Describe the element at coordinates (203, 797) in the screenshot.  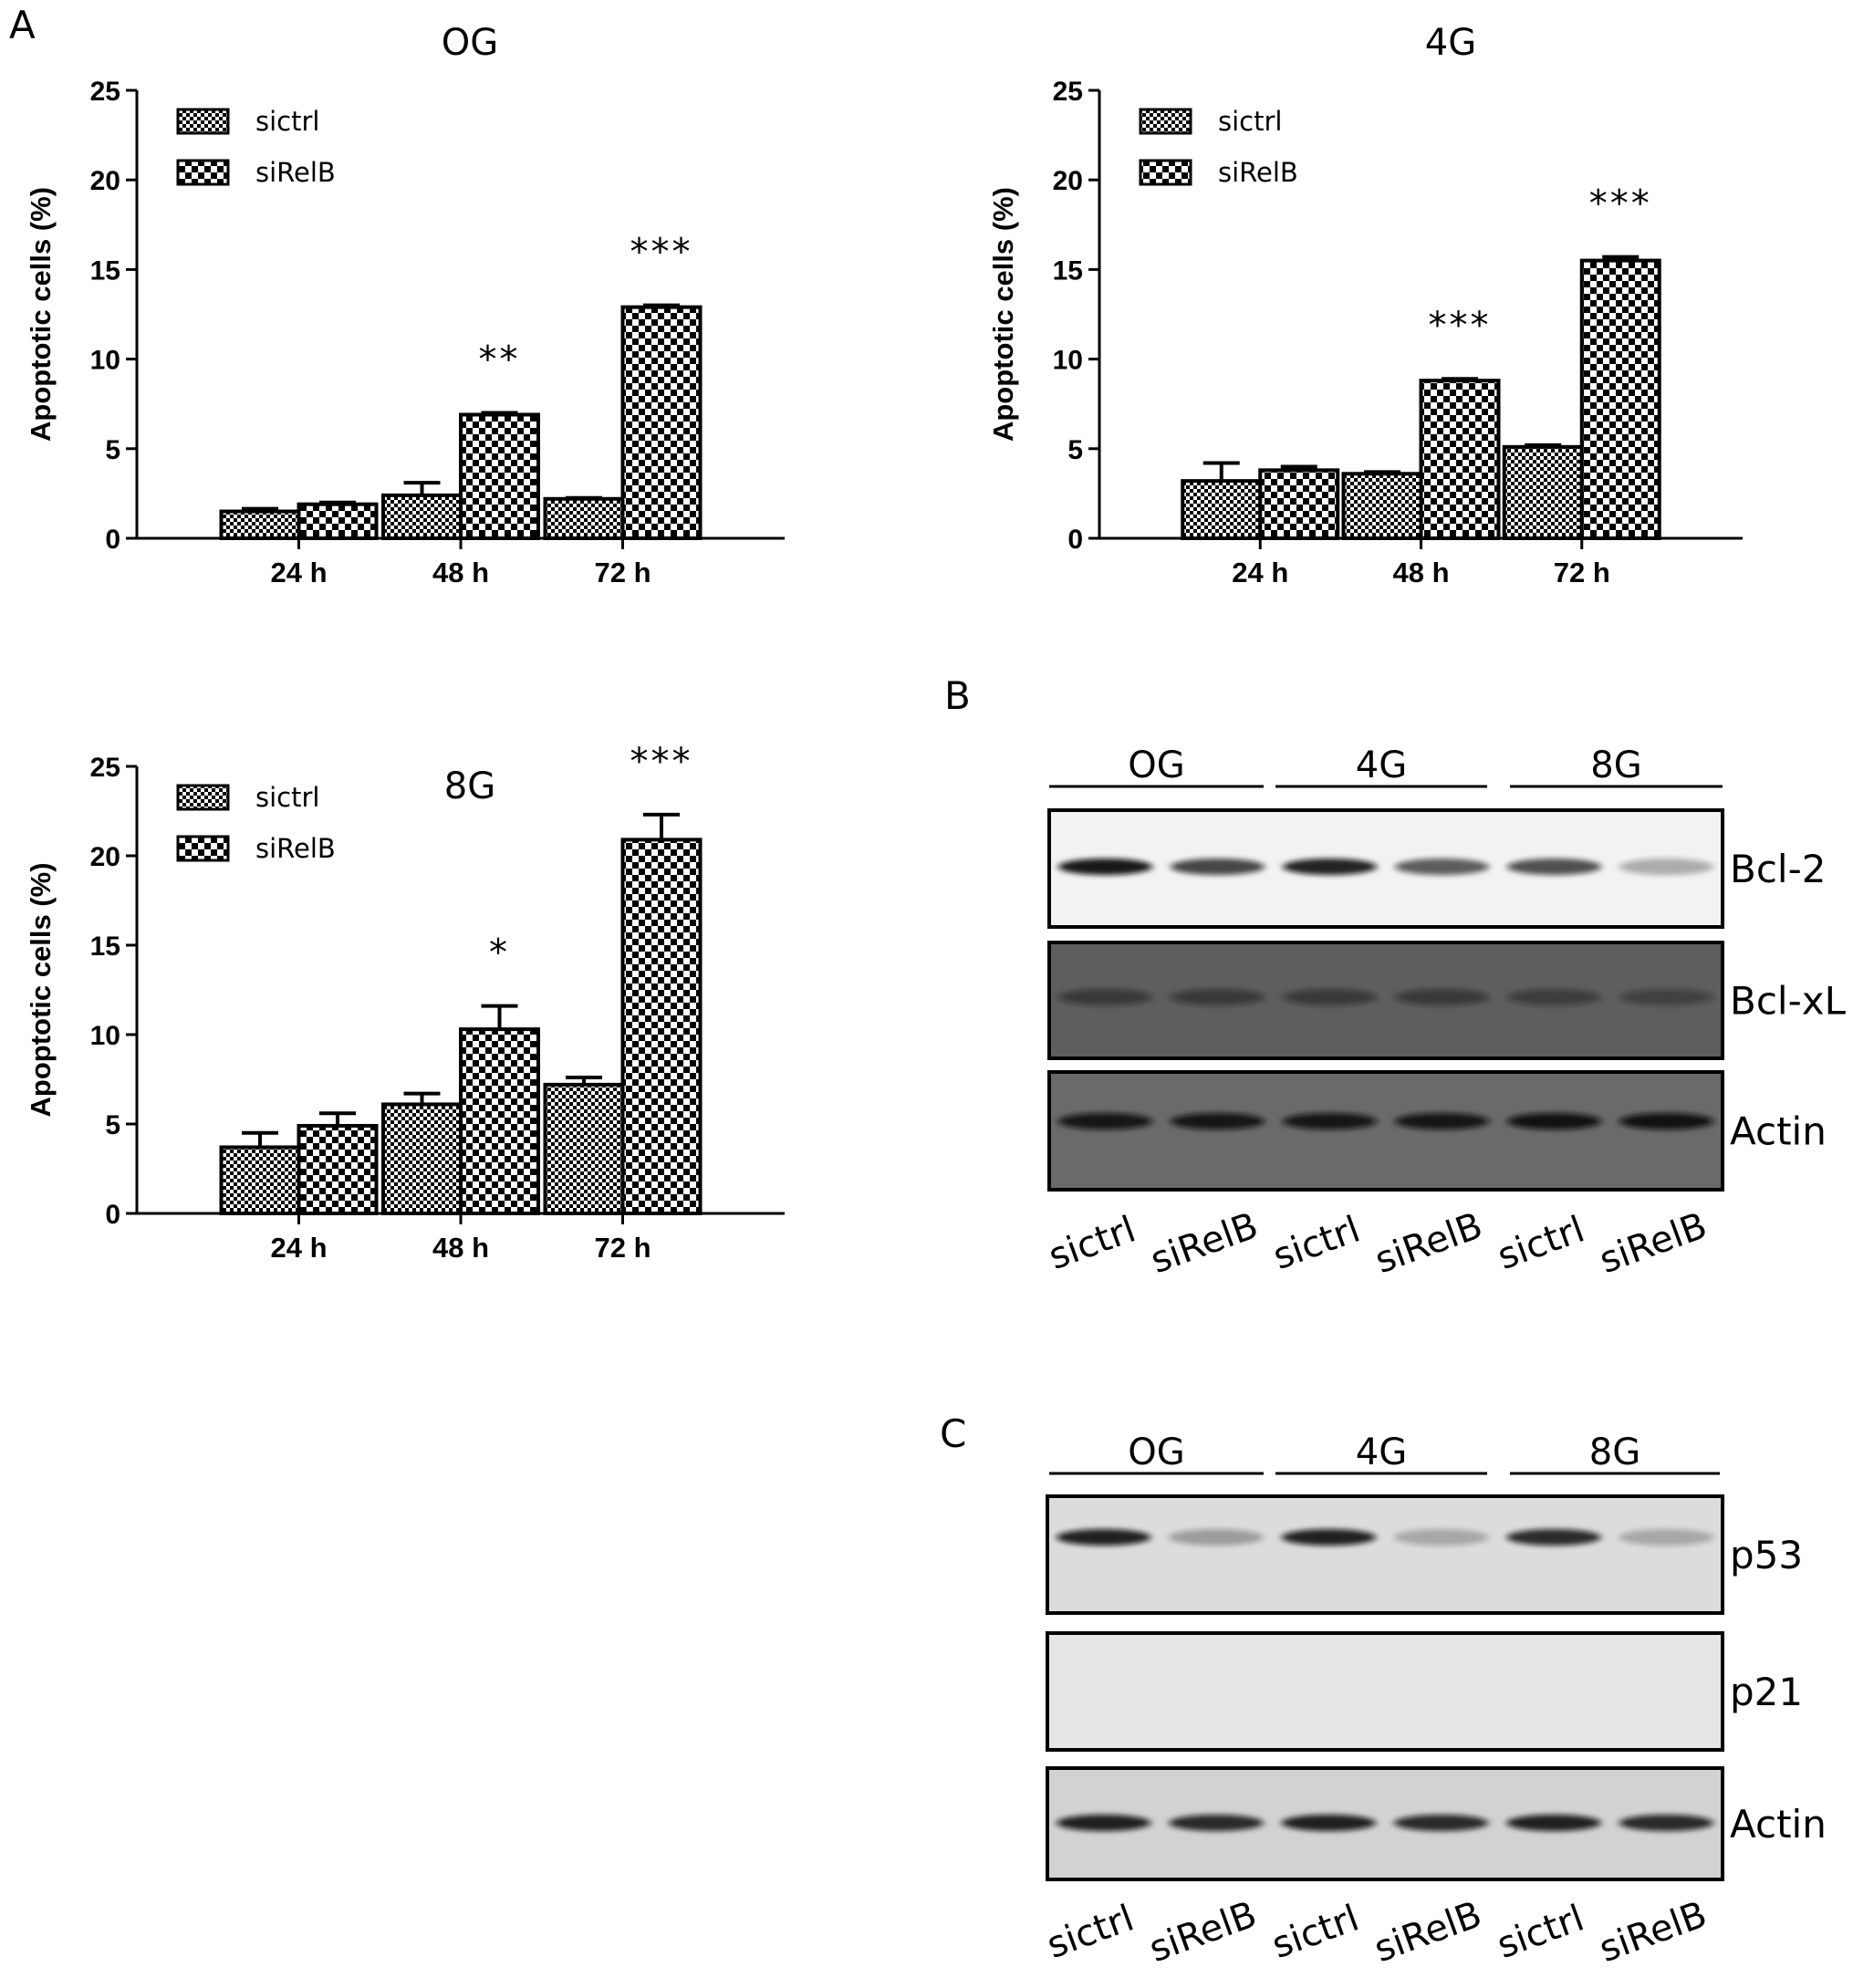
I see `legend-swatch-sictrl` at that location.